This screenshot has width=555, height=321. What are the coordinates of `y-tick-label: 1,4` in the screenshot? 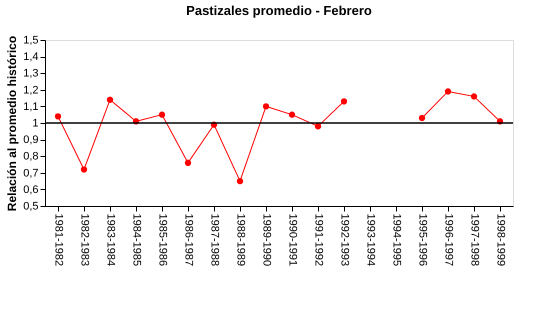 It's located at (30, 57).